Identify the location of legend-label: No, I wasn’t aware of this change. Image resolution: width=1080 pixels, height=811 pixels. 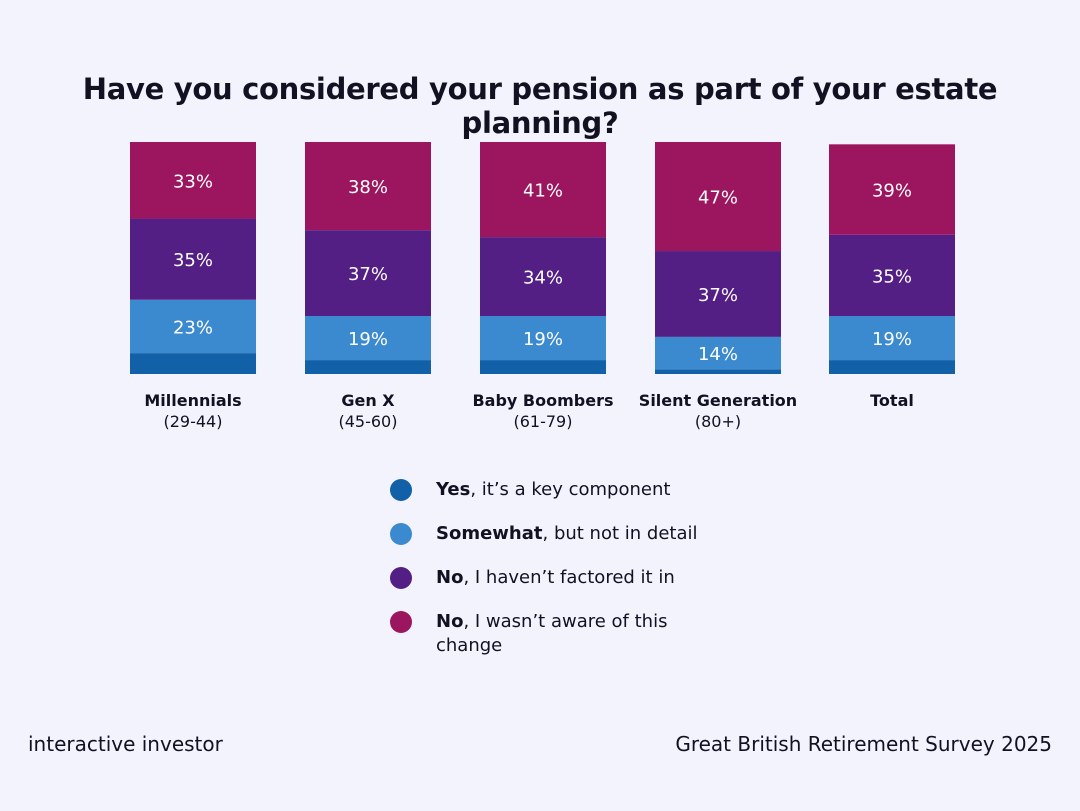
(552, 633).